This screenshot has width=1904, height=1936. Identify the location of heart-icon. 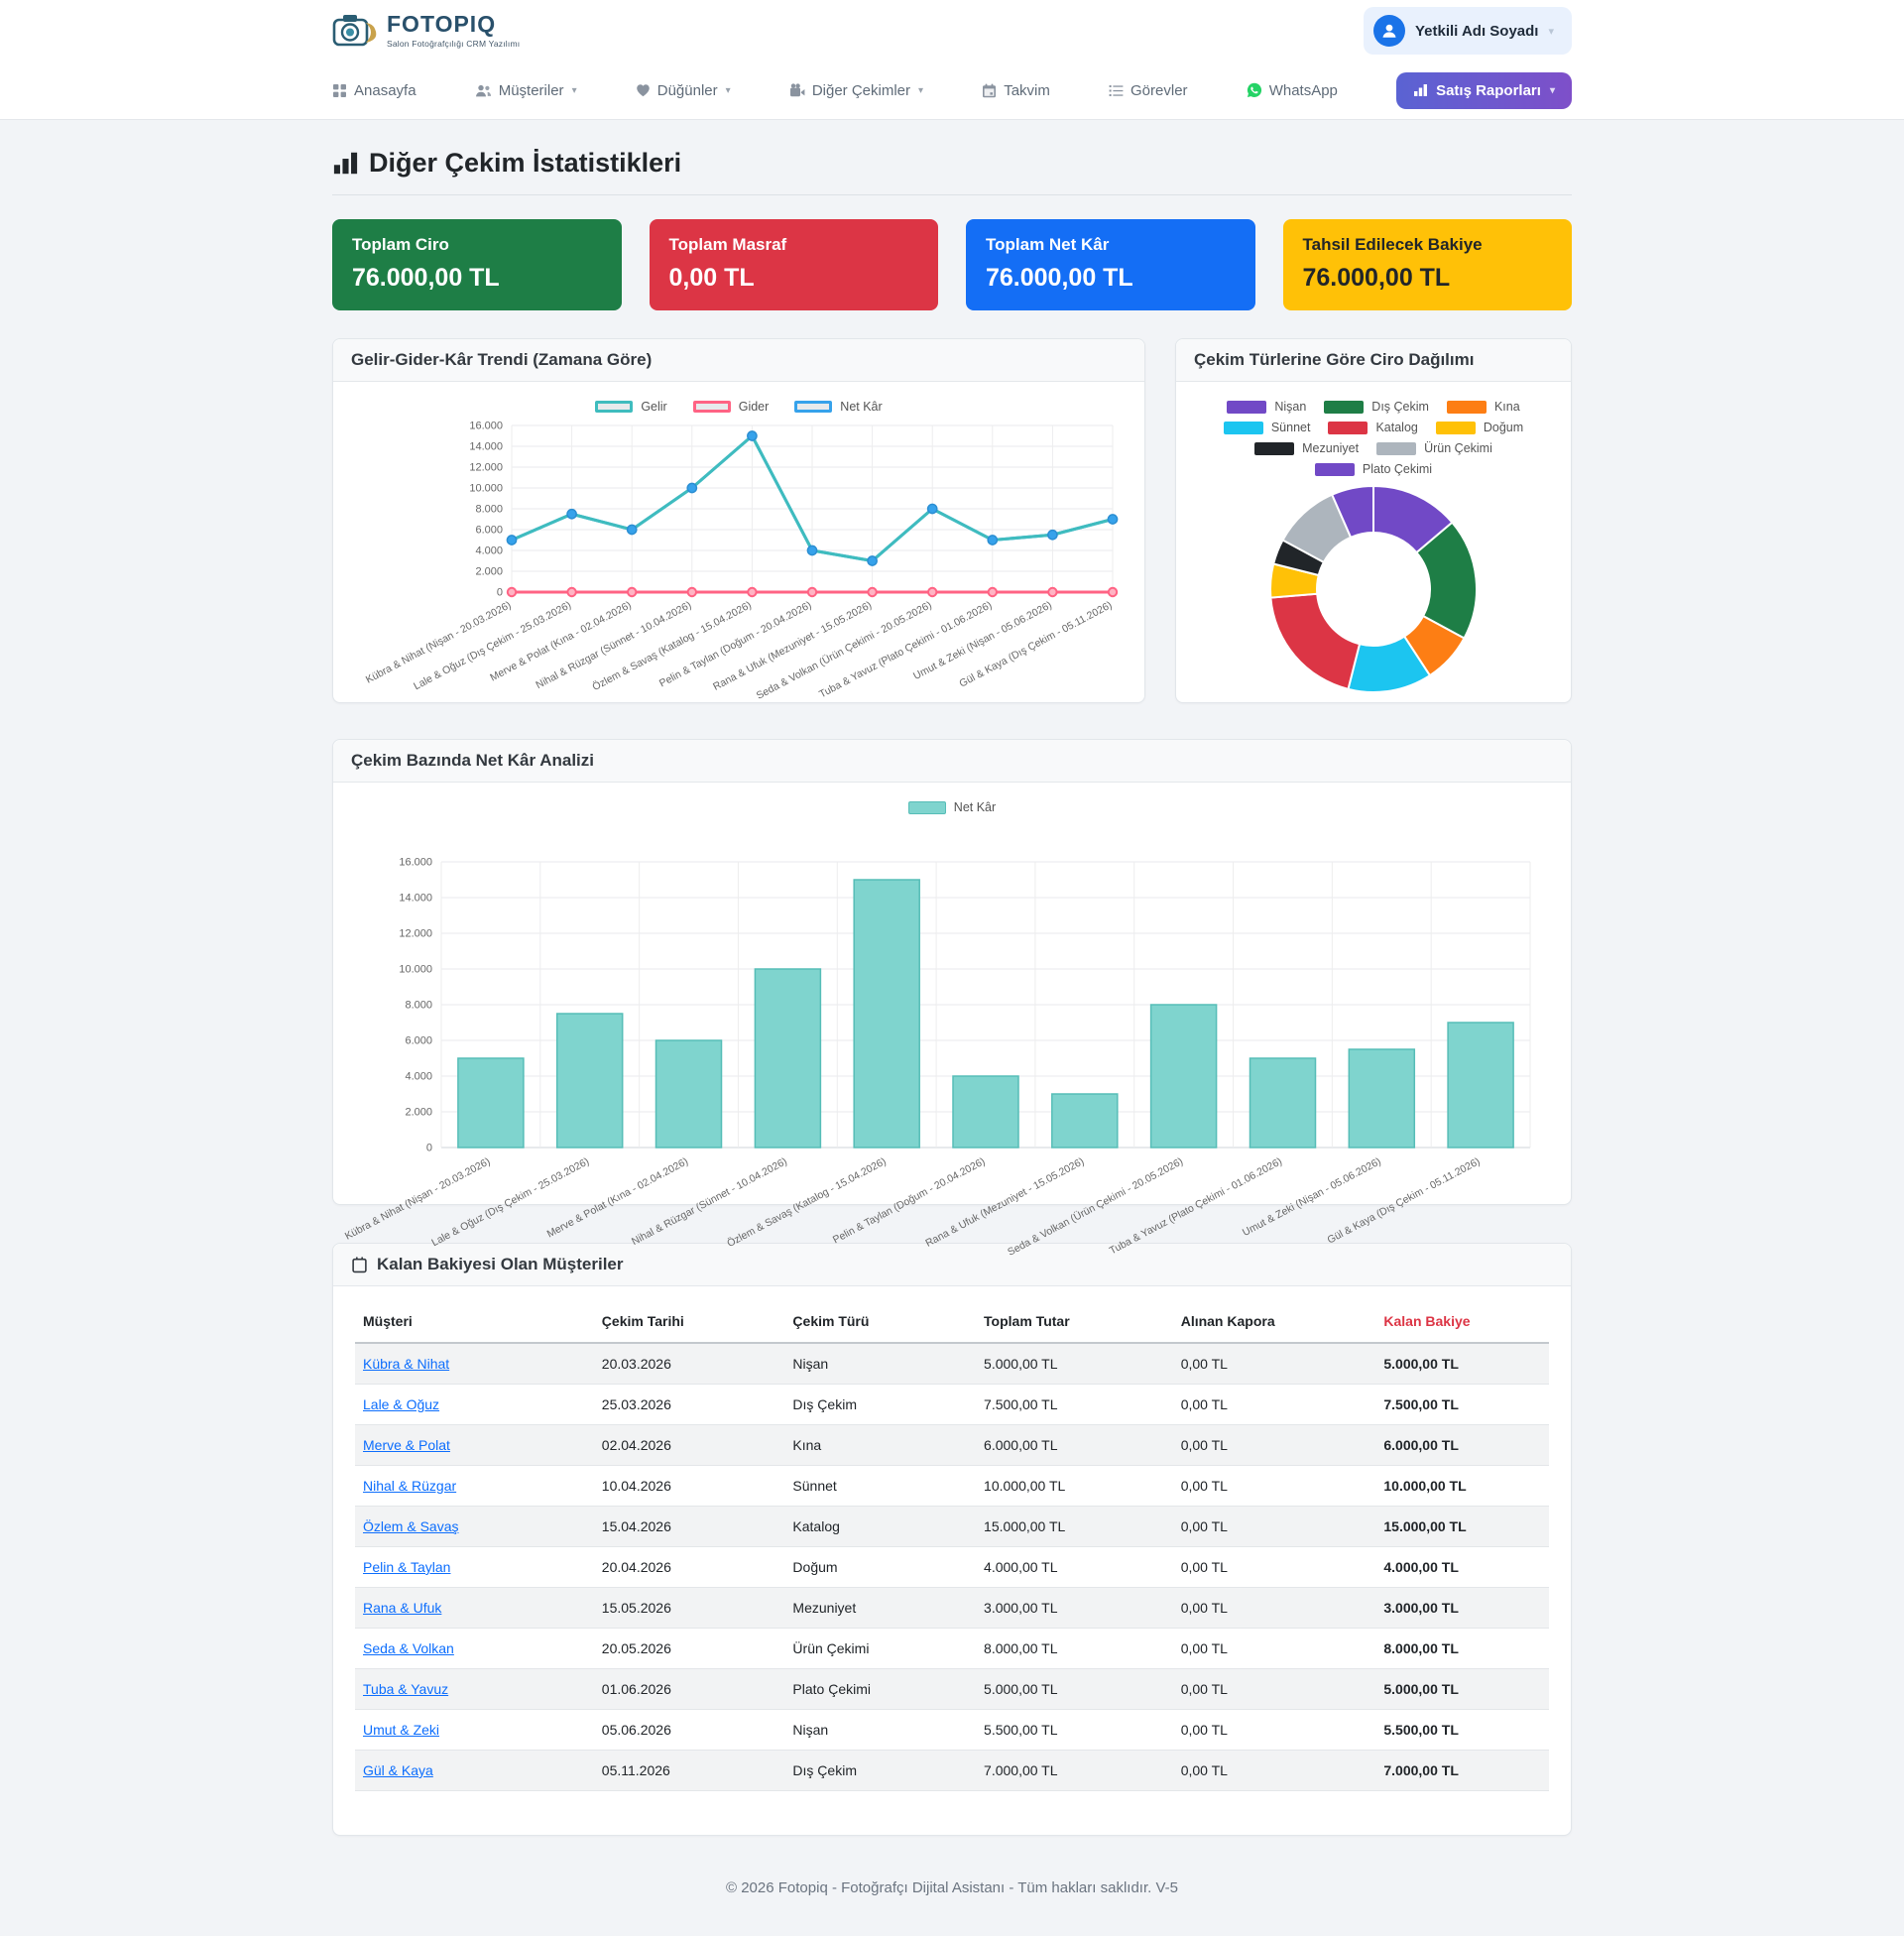
(643, 90).